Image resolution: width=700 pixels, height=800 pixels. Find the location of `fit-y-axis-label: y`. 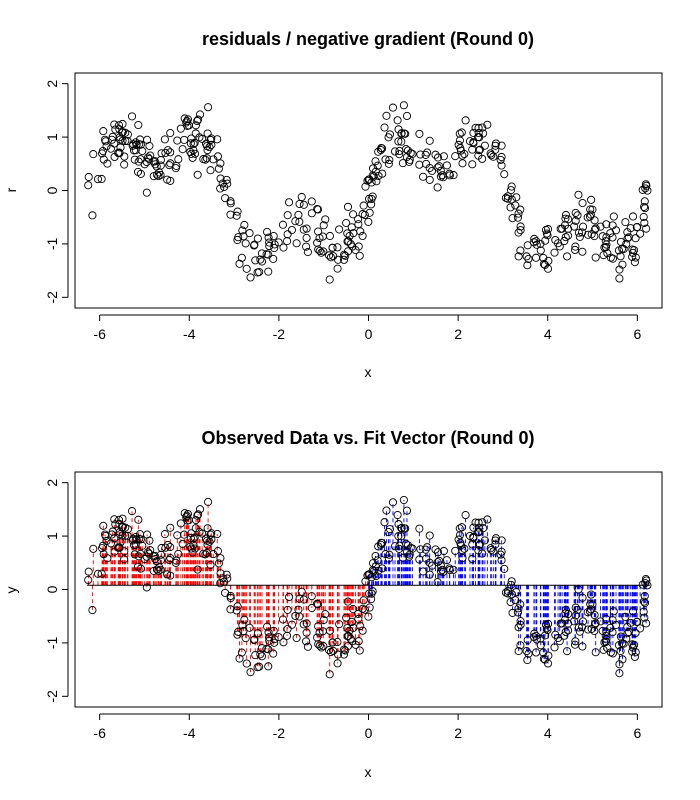

fit-y-axis-label: y is located at coordinates (11, 590).